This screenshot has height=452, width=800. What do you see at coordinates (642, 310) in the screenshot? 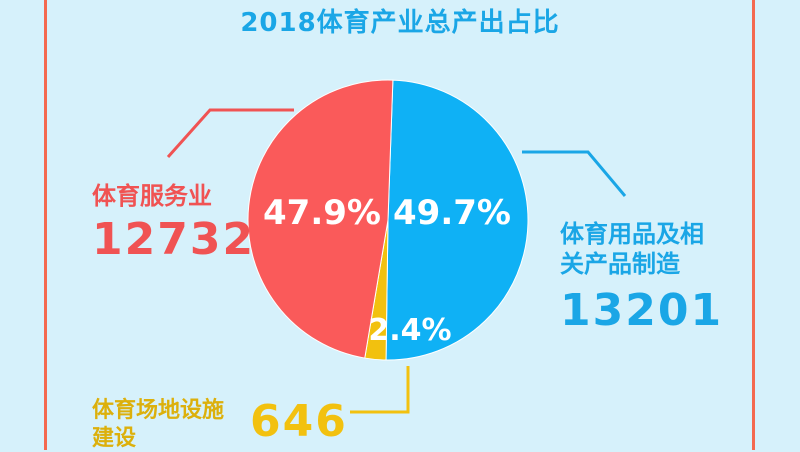
I see `slice-value-manufacturing: 13201` at bounding box center [642, 310].